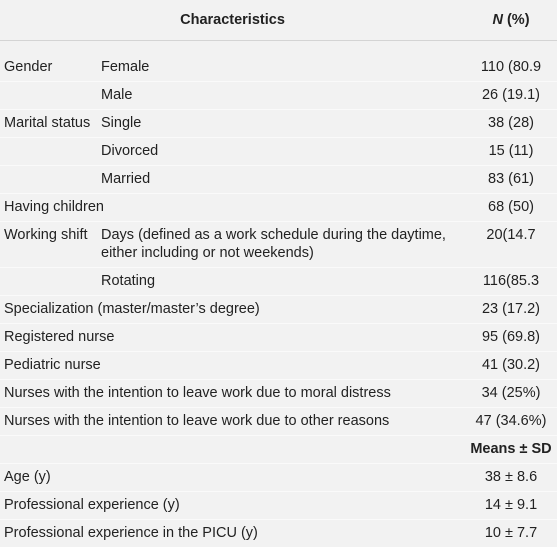 This screenshot has width=557, height=547. What do you see at coordinates (497, 20) in the screenshot?
I see `header-n: N` at bounding box center [497, 20].